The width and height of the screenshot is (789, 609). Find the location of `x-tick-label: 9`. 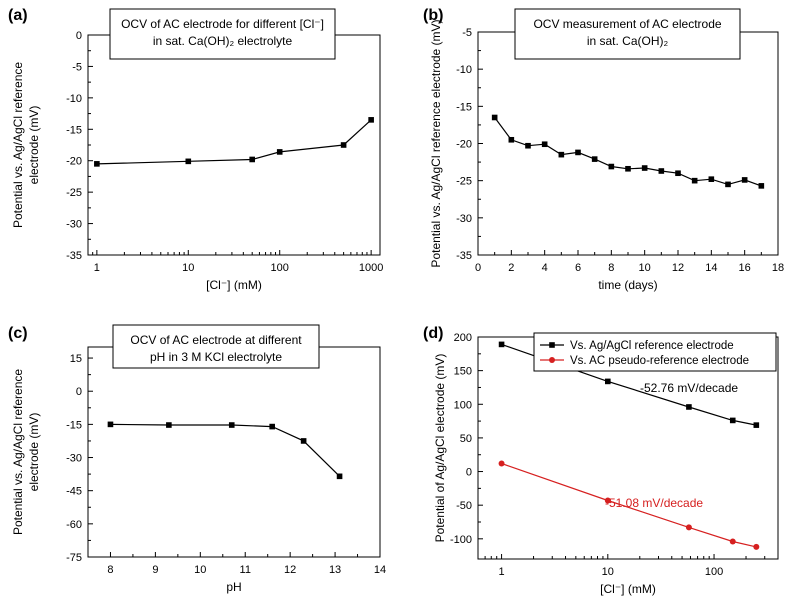

x-tick-label: 9 is located at coordinates (155, 570).